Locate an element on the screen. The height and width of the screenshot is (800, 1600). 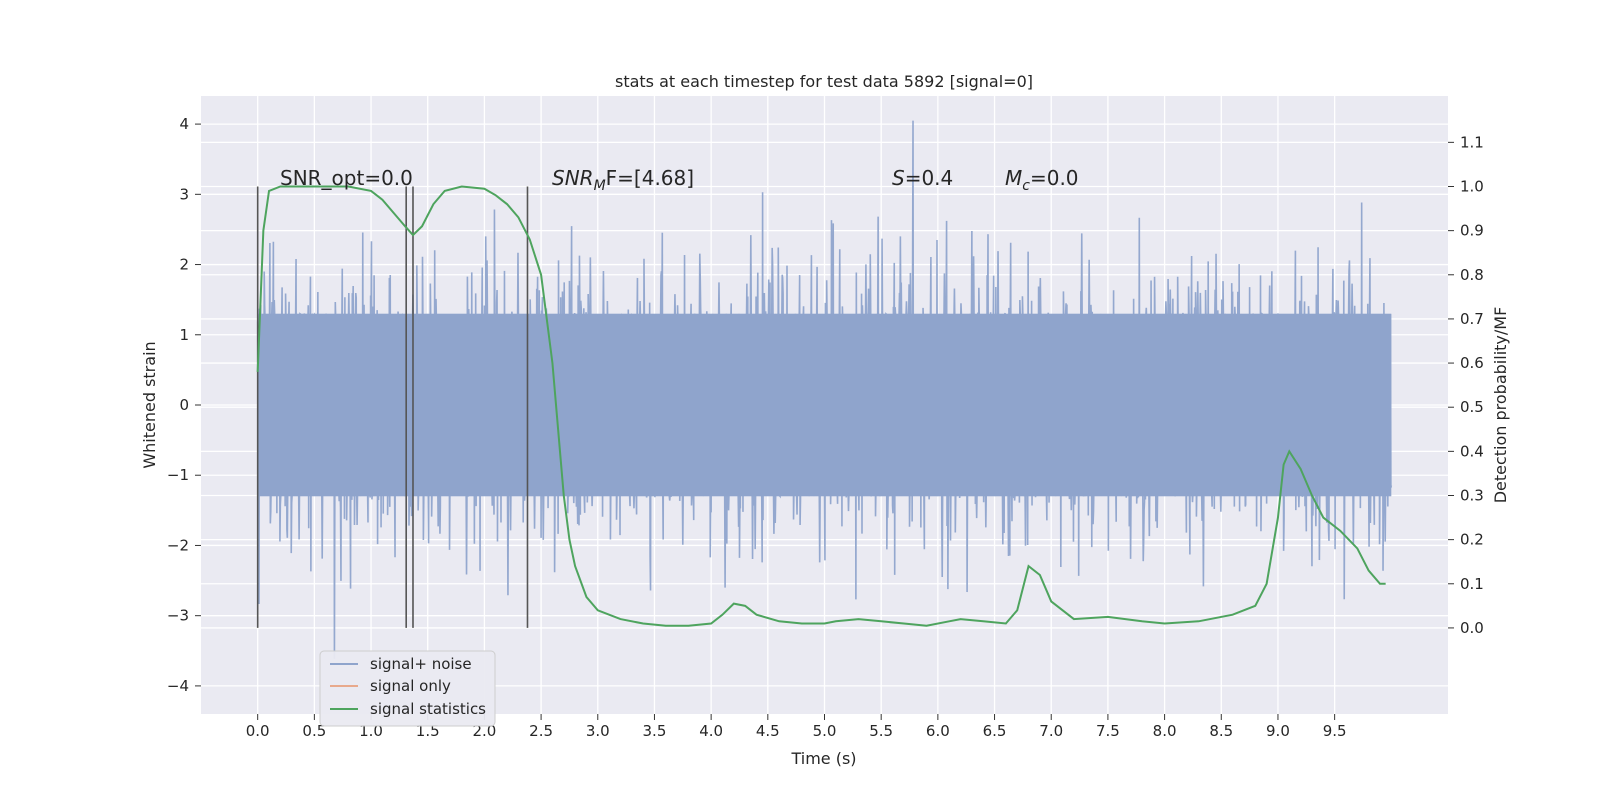
legend-label-signal-statistics: signal statistics is located at coordinates (428, 709).